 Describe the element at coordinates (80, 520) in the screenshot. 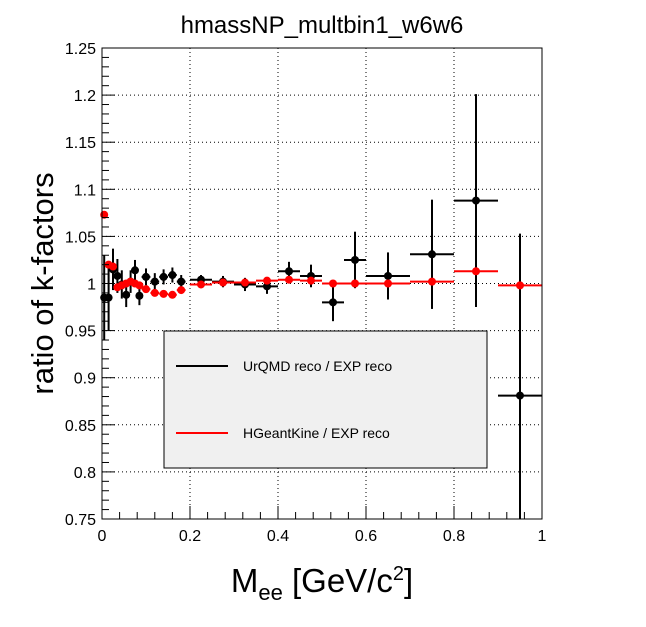

I see `y-tick-label: 0.75` at that location.